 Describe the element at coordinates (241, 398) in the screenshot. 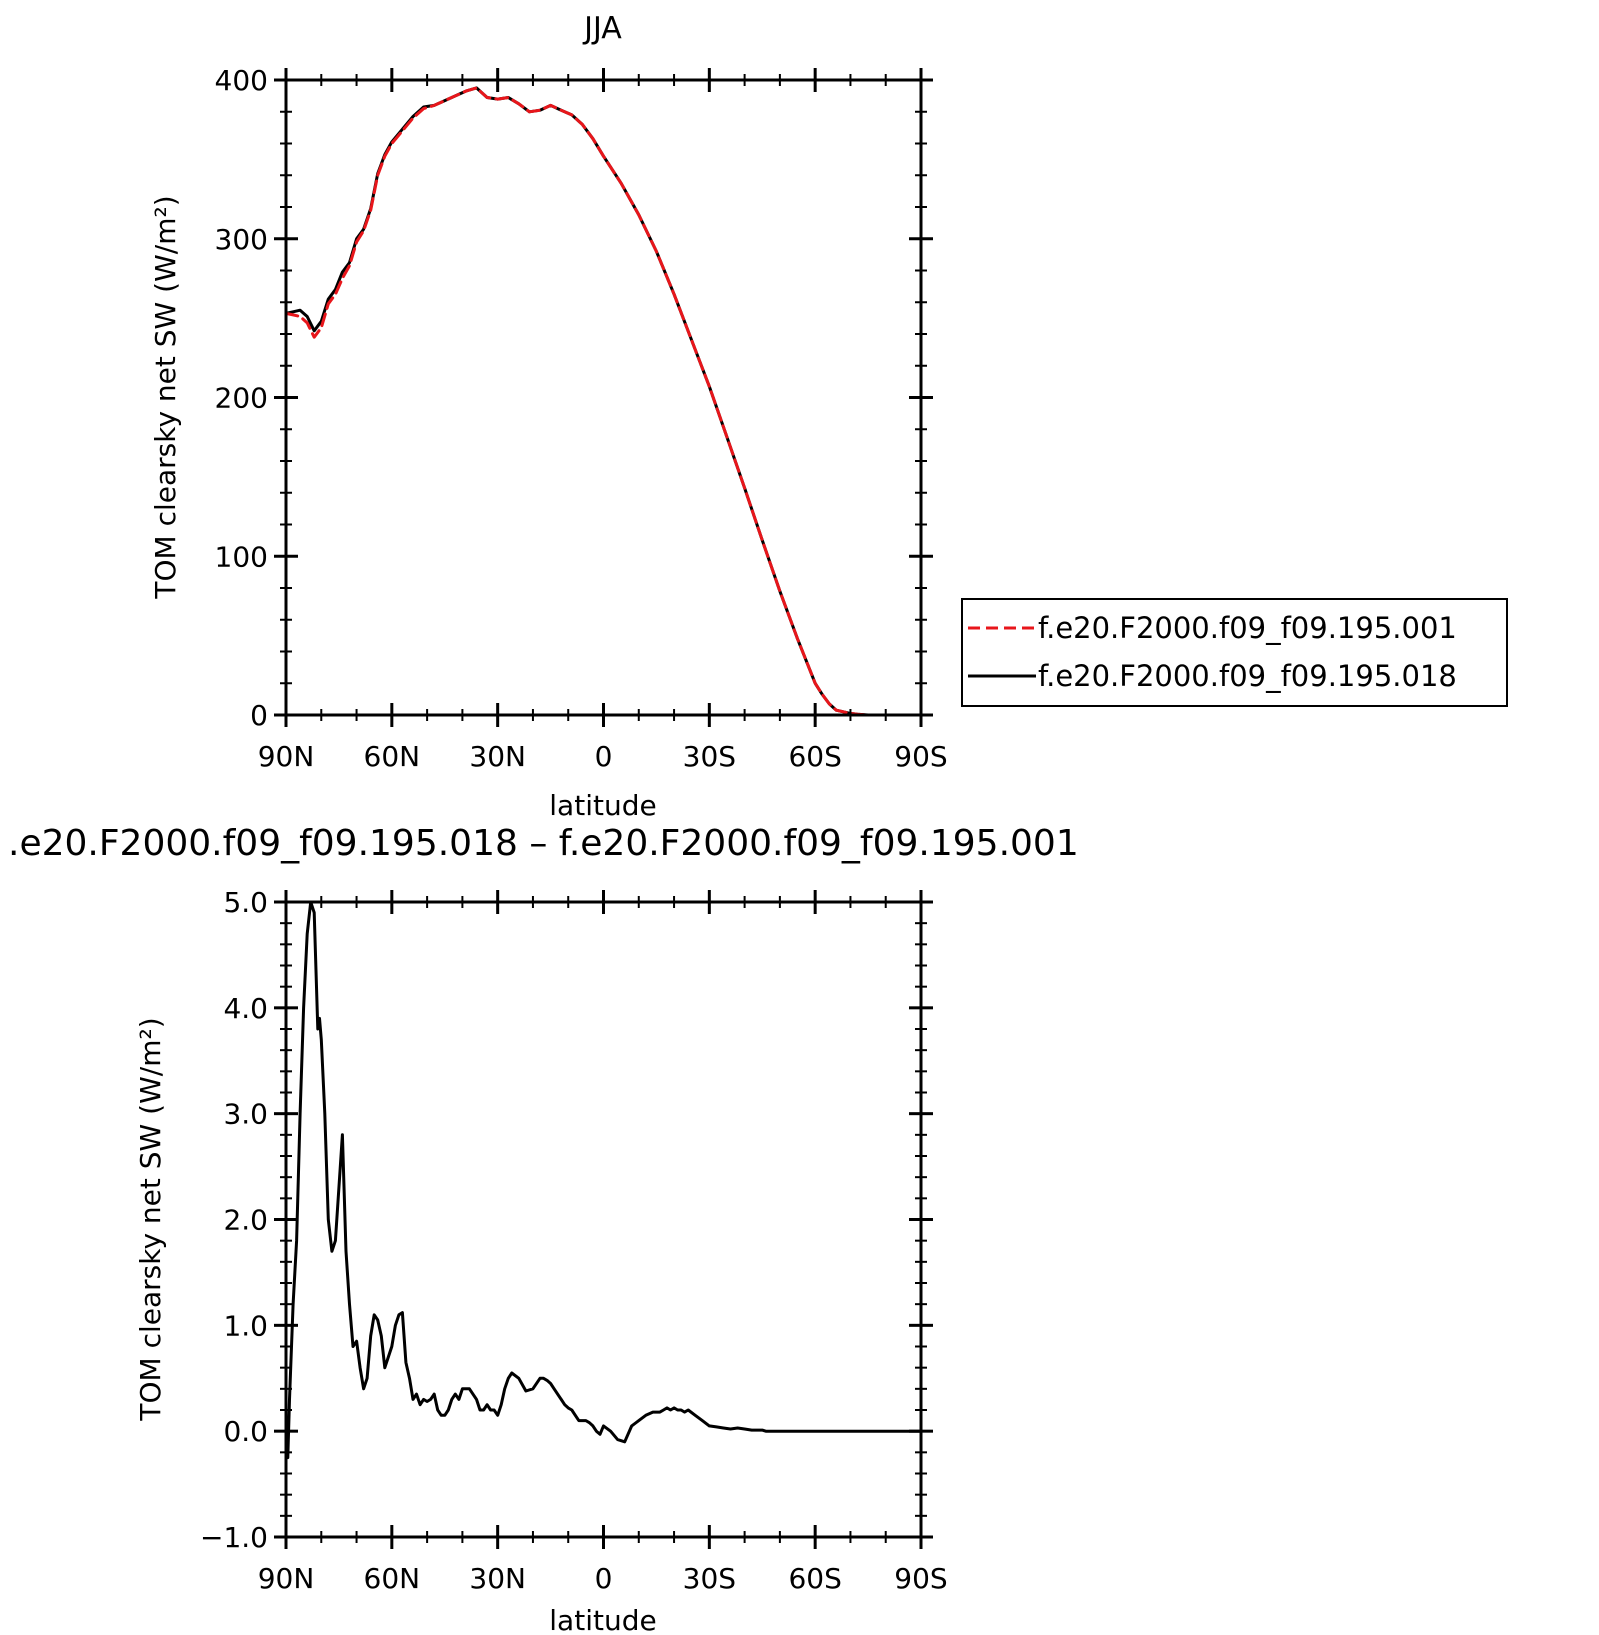

I see `y-tick-label: 200` at that location.